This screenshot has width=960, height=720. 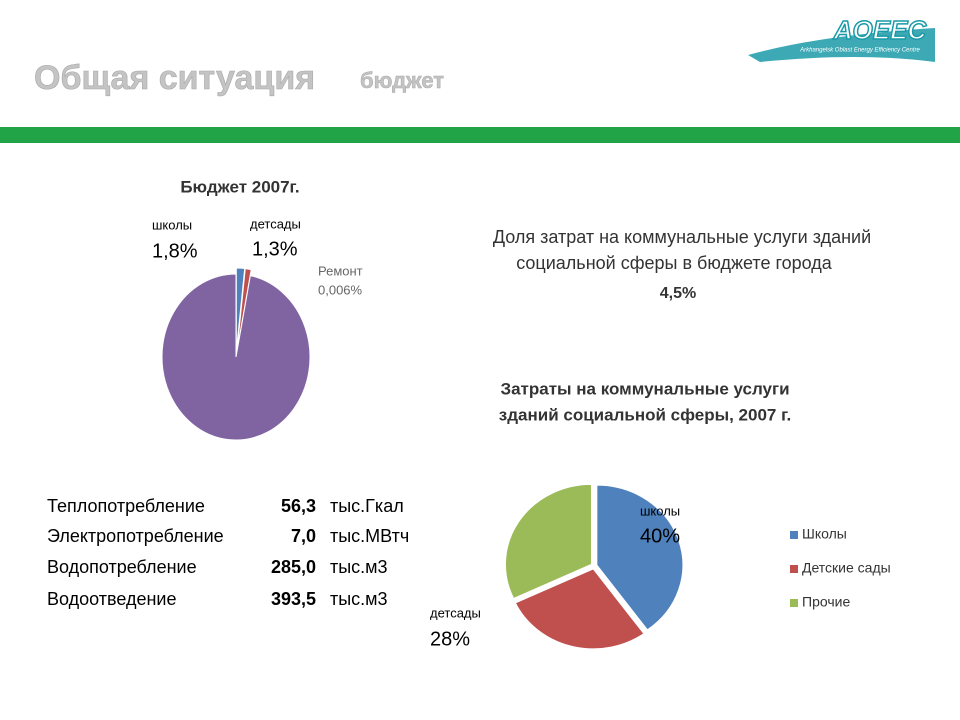 I want to click on row-unit: тыс.МВтч, so click(x=369, y=536).